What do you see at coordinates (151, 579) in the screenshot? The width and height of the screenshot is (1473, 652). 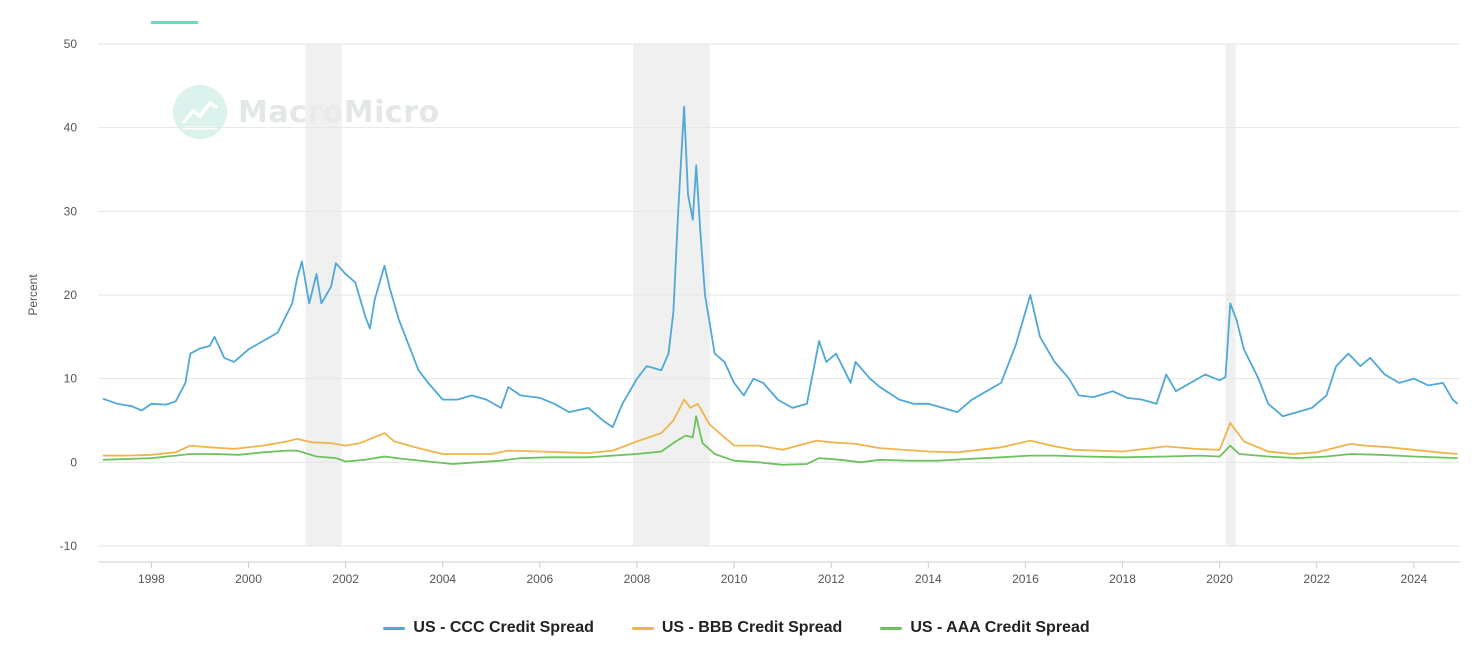 I see `x-tick-label: 1998` at bounding box center [151, 579].